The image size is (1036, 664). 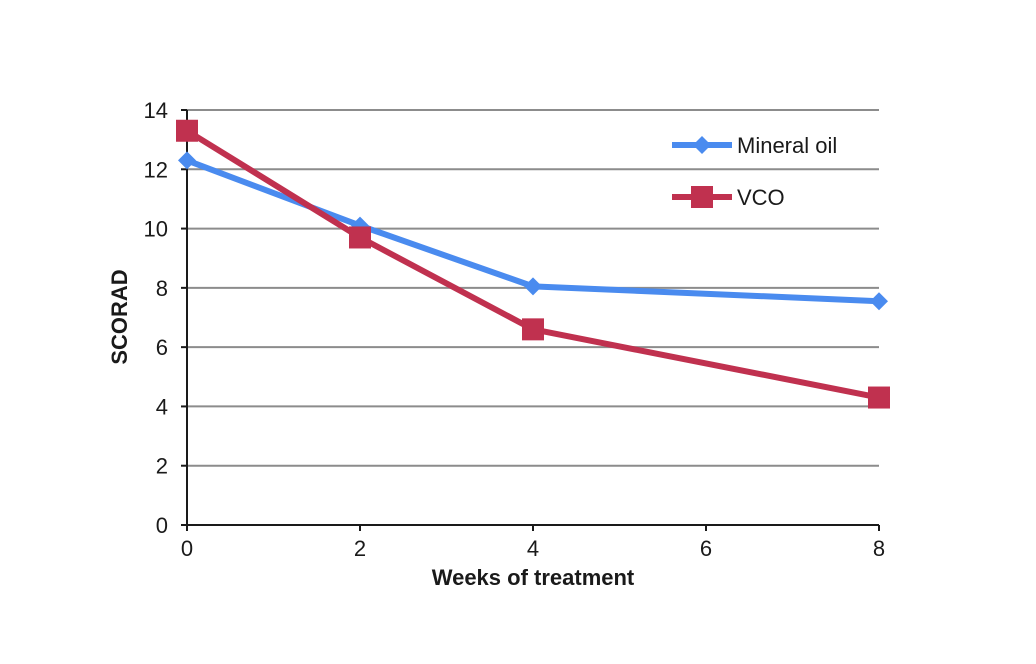 What do you see at coordinates (761, 197) in the screenshot?
I see `legend-label-vco: VCO` at bounding box center [761, 197].